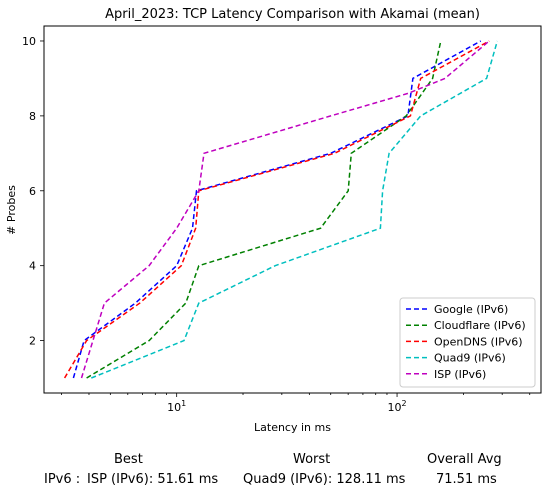 The height and width of the screenshot is (494, 548). What do you see at coordinates (397, 406) in the screenshot?
I see `x-tick-label: 10²` at bounding box center [397, 406].